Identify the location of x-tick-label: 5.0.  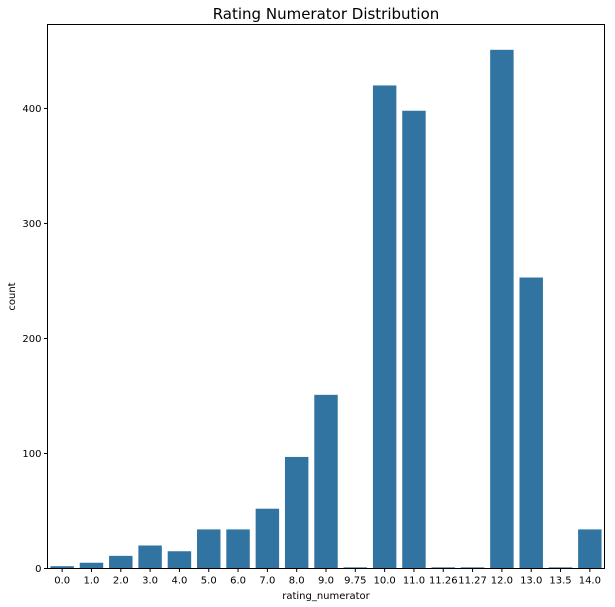
(209, 581).